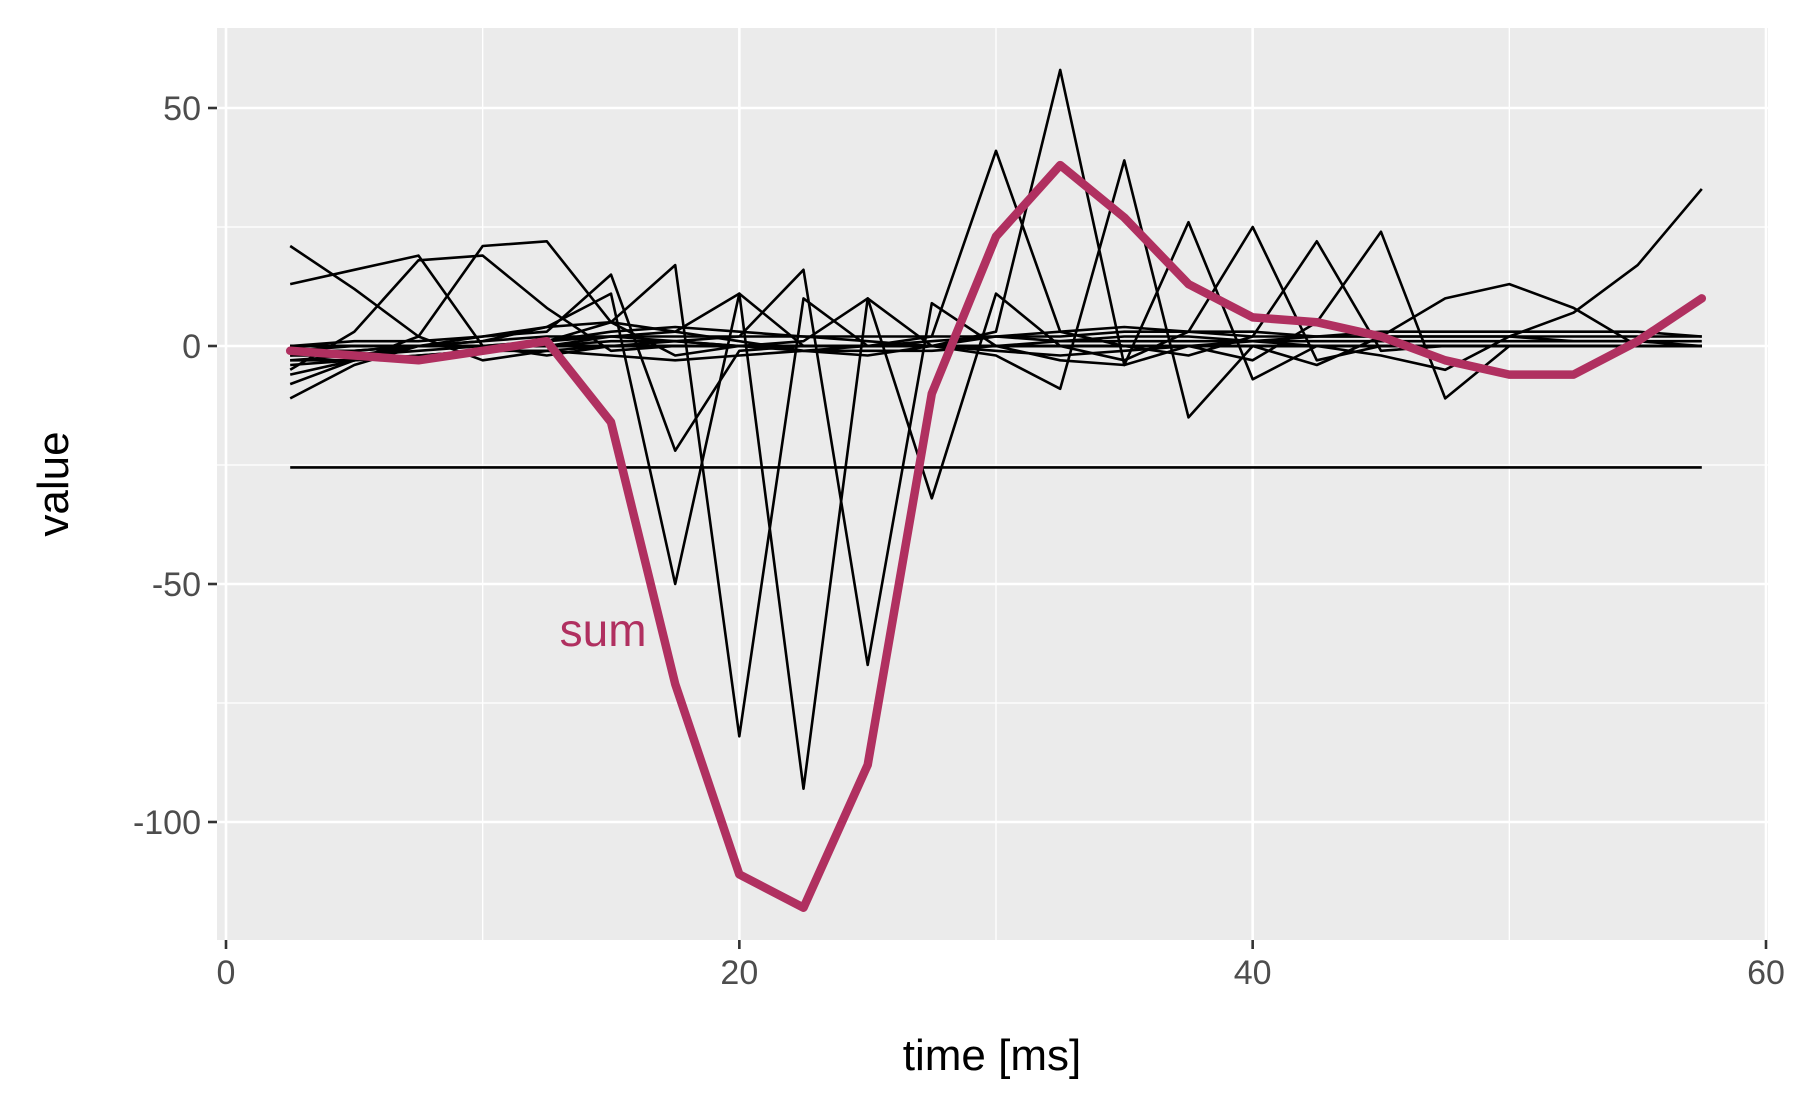  I want to click on sum-annotation: sum, so click(603, 630).